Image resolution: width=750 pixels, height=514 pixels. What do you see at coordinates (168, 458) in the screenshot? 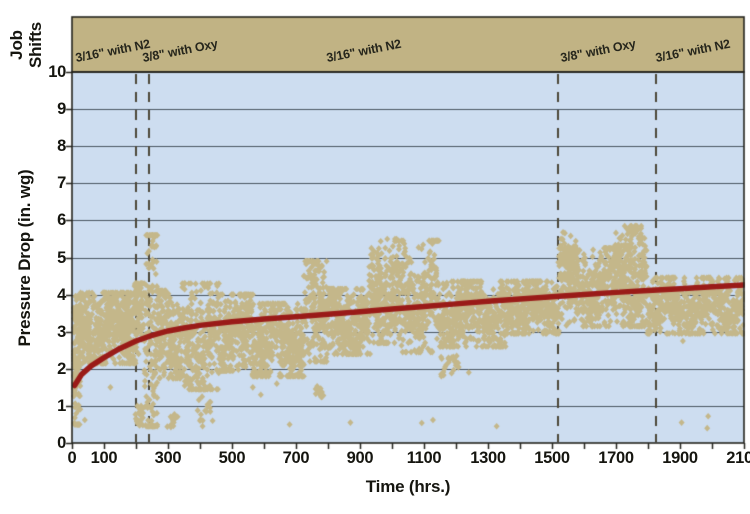
I see `x-tick-label: 300` at bounding box center [168, 458].